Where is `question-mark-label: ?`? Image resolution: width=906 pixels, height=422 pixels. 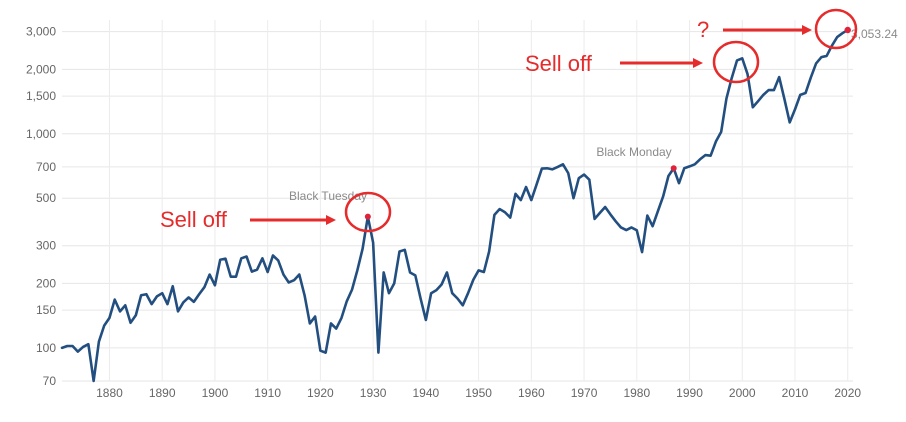
question-mark-label: ? is located at coordinates (703, 29).